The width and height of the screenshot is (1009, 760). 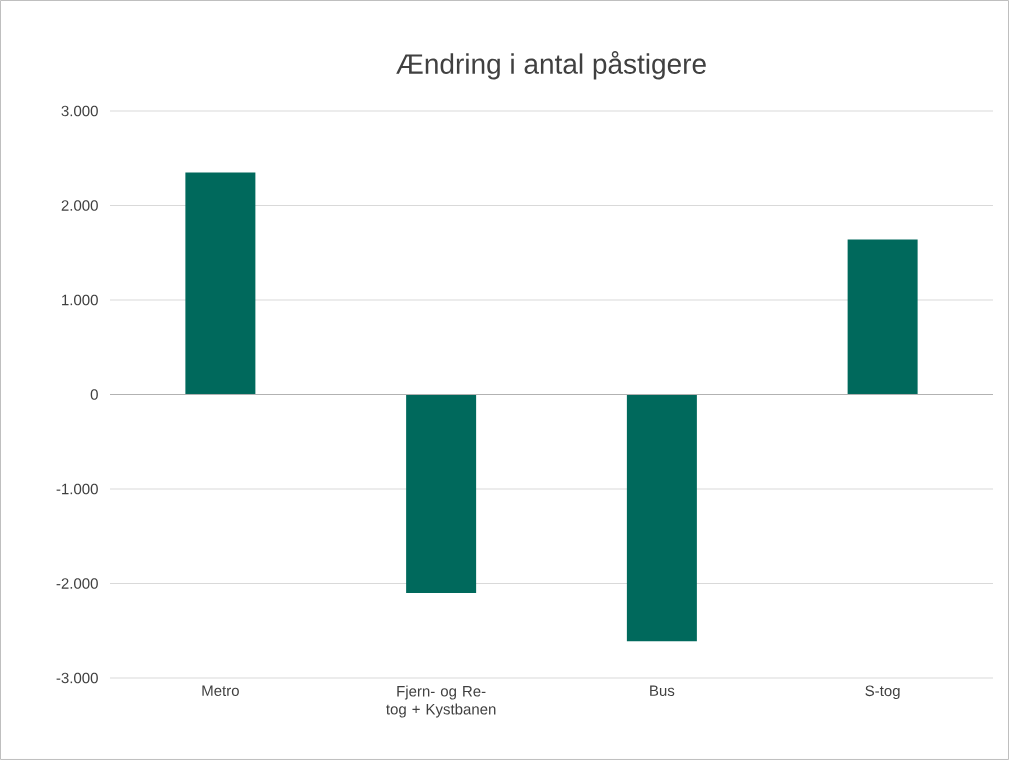 I want to click on y-tick-label: 1.000, so click(x=80, y=300).